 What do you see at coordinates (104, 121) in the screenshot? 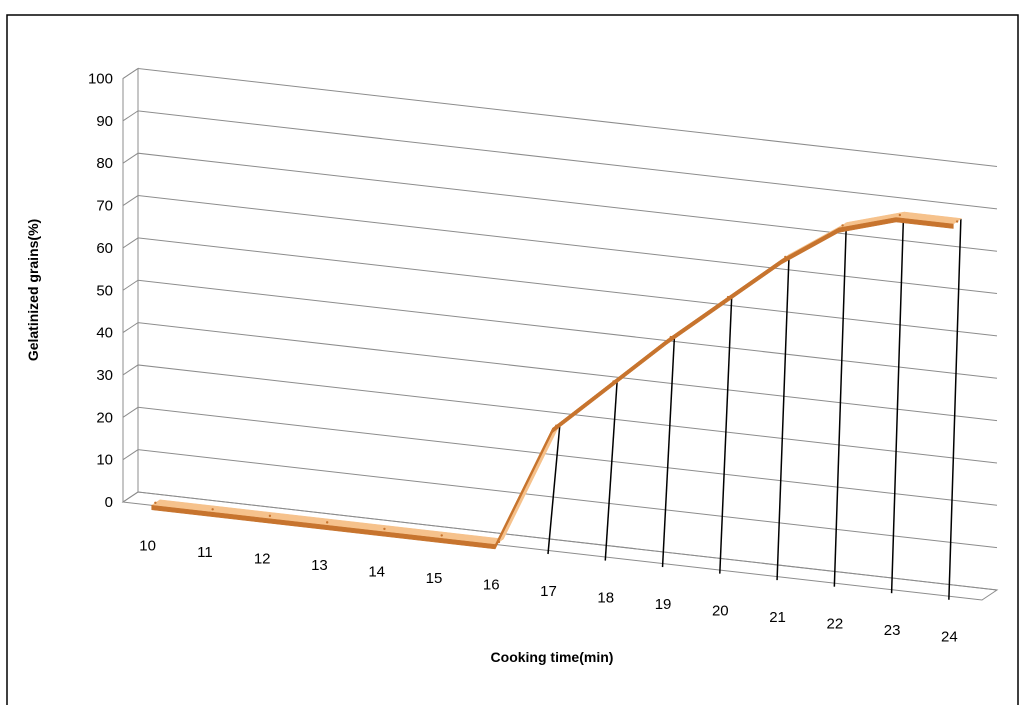
I see `y-tick-label: 90` at bounding box center [104, 121].